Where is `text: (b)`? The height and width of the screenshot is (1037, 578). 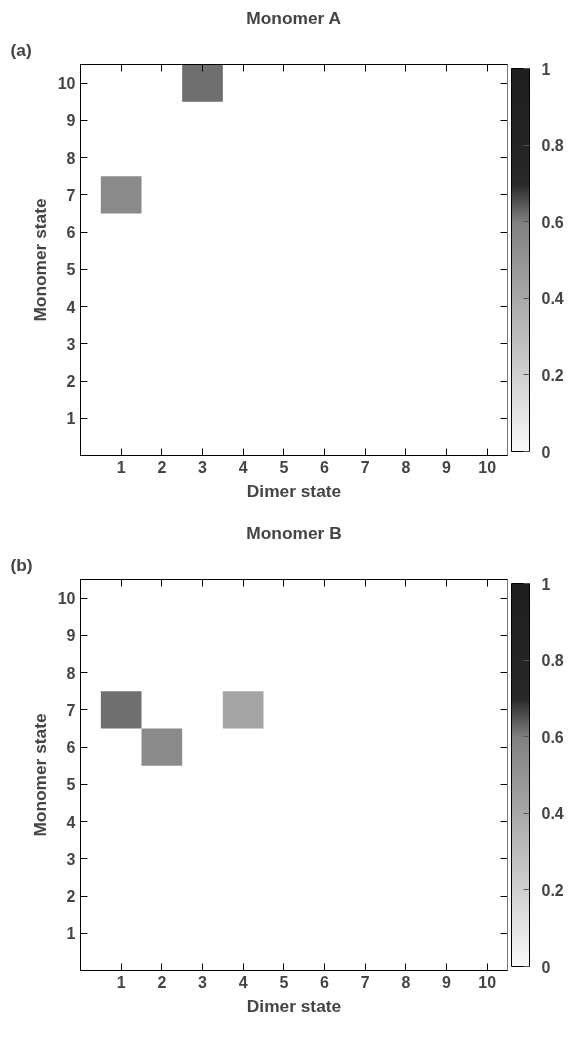
text: (b) is located at coordinates (21, 564).